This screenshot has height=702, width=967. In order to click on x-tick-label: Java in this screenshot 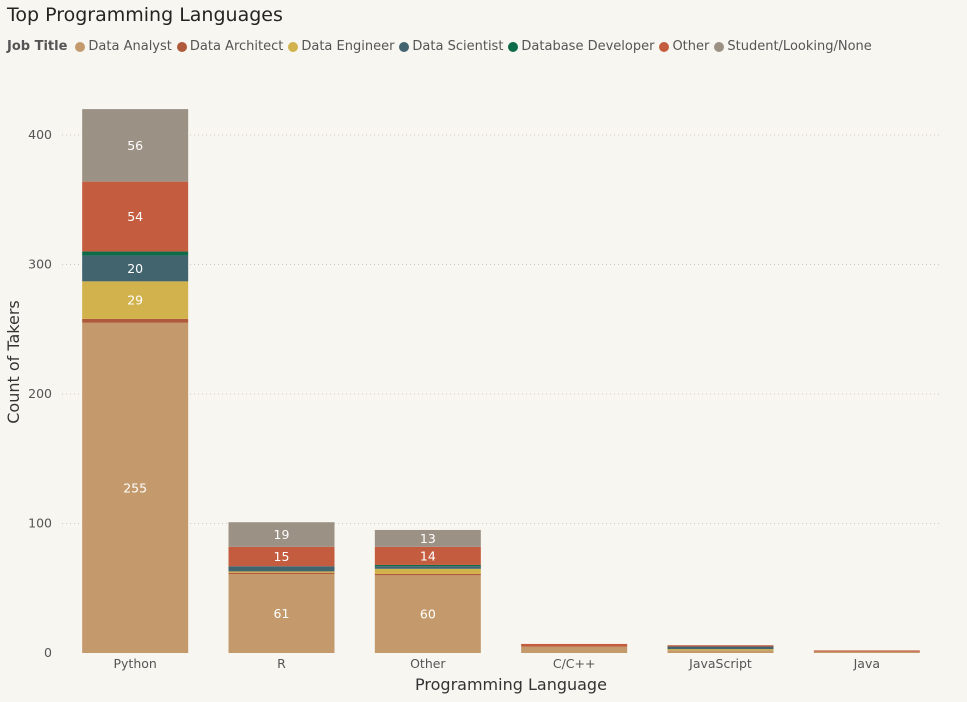, I will do `click(866, 663)`.